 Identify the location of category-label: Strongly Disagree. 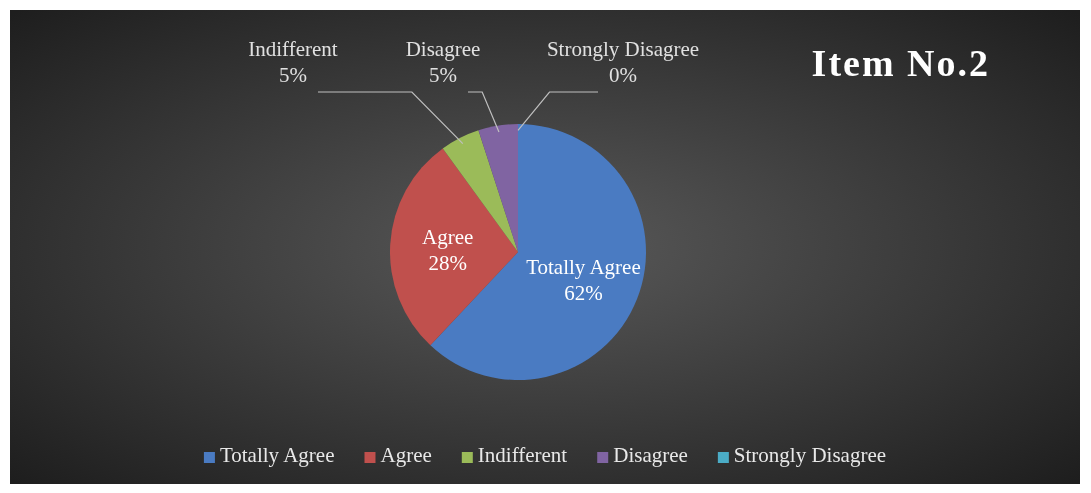
(623, 49).